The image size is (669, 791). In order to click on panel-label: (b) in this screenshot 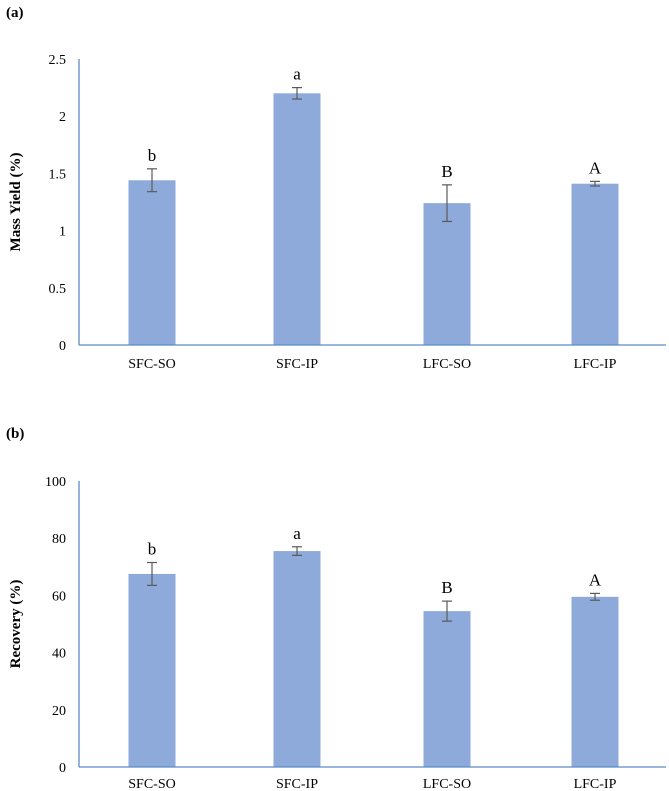, I will do `click(15, 434)`.